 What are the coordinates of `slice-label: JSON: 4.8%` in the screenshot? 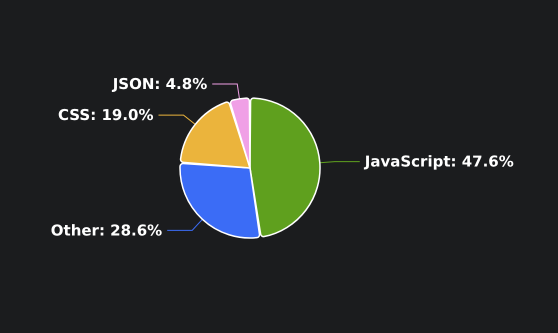 It's located at (160, 83).